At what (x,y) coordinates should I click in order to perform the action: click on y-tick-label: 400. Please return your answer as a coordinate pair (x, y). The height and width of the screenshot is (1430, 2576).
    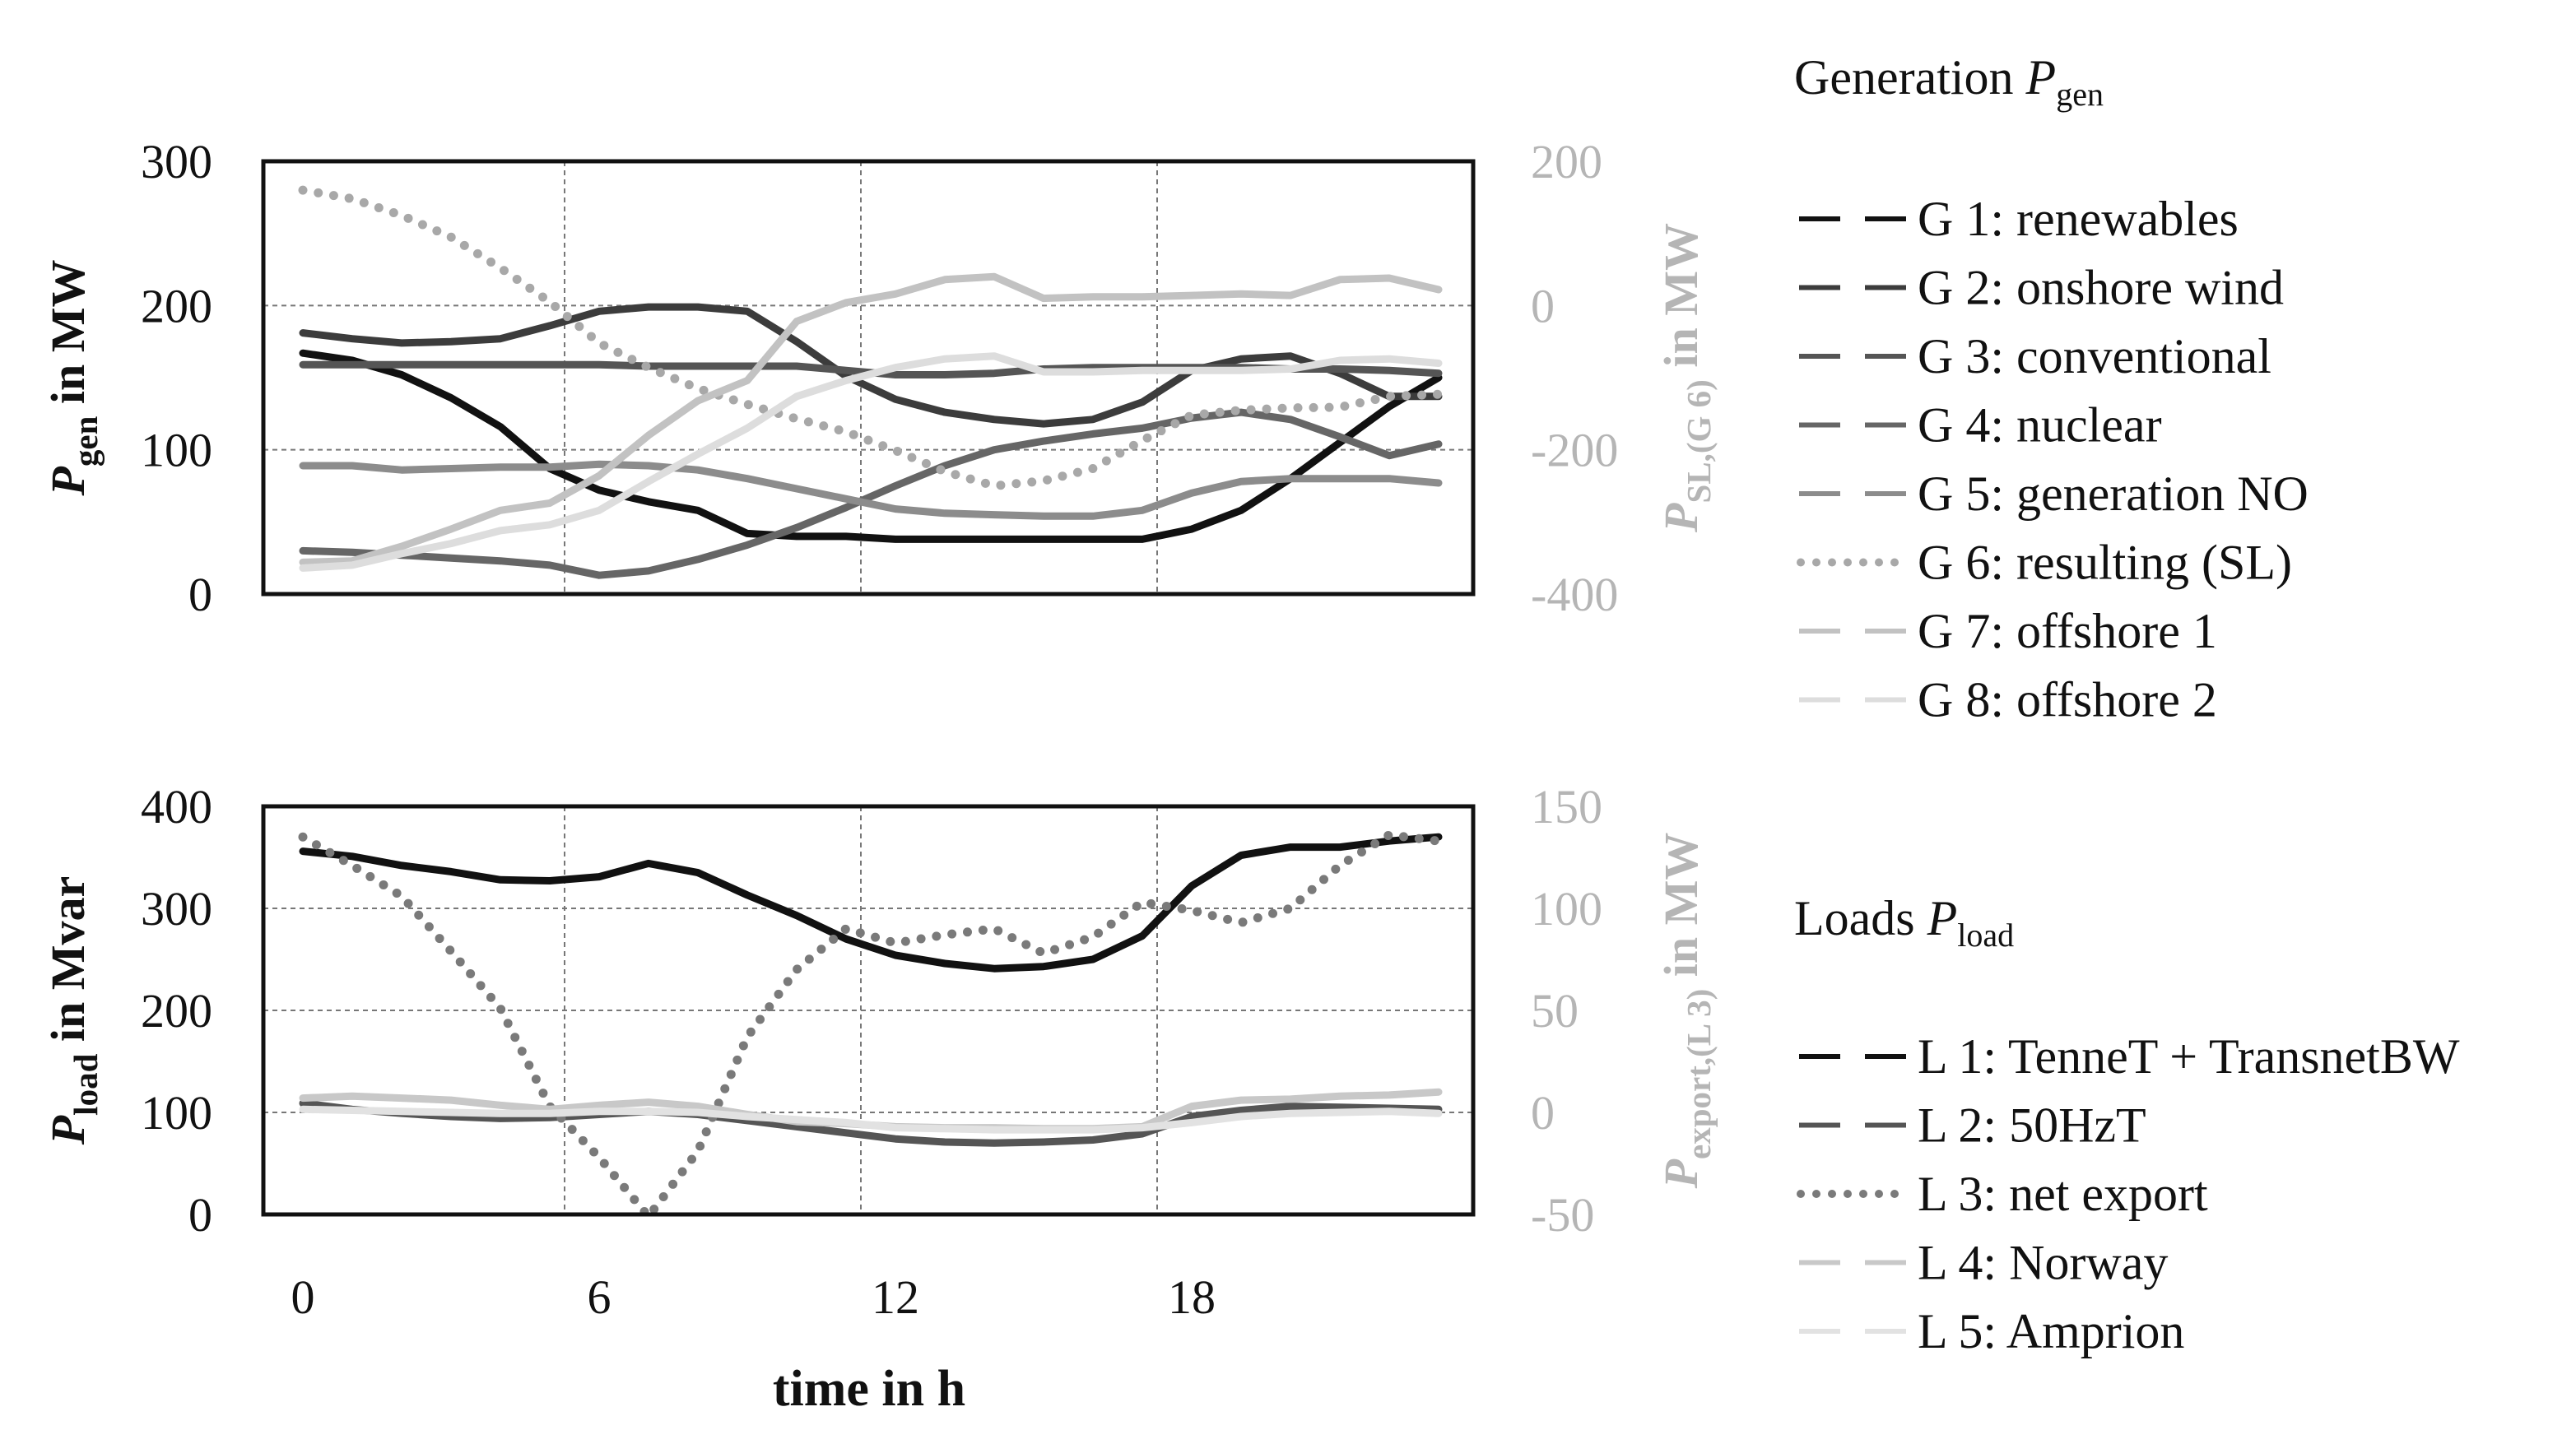
    Looking at the image, I should click on (176, 806).